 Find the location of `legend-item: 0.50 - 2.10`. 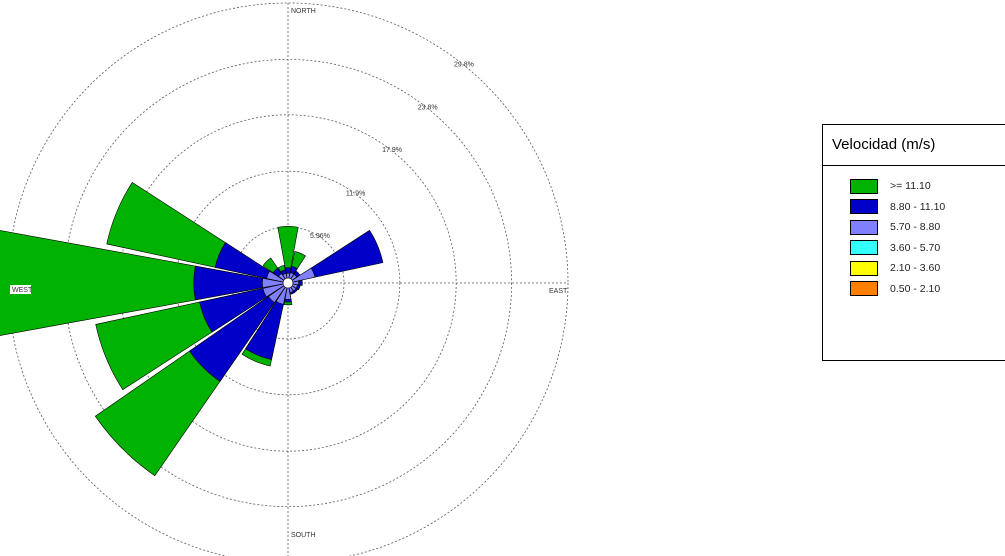

legend-item: 0.50 - 2.10 is located at coordinates (914, 289).